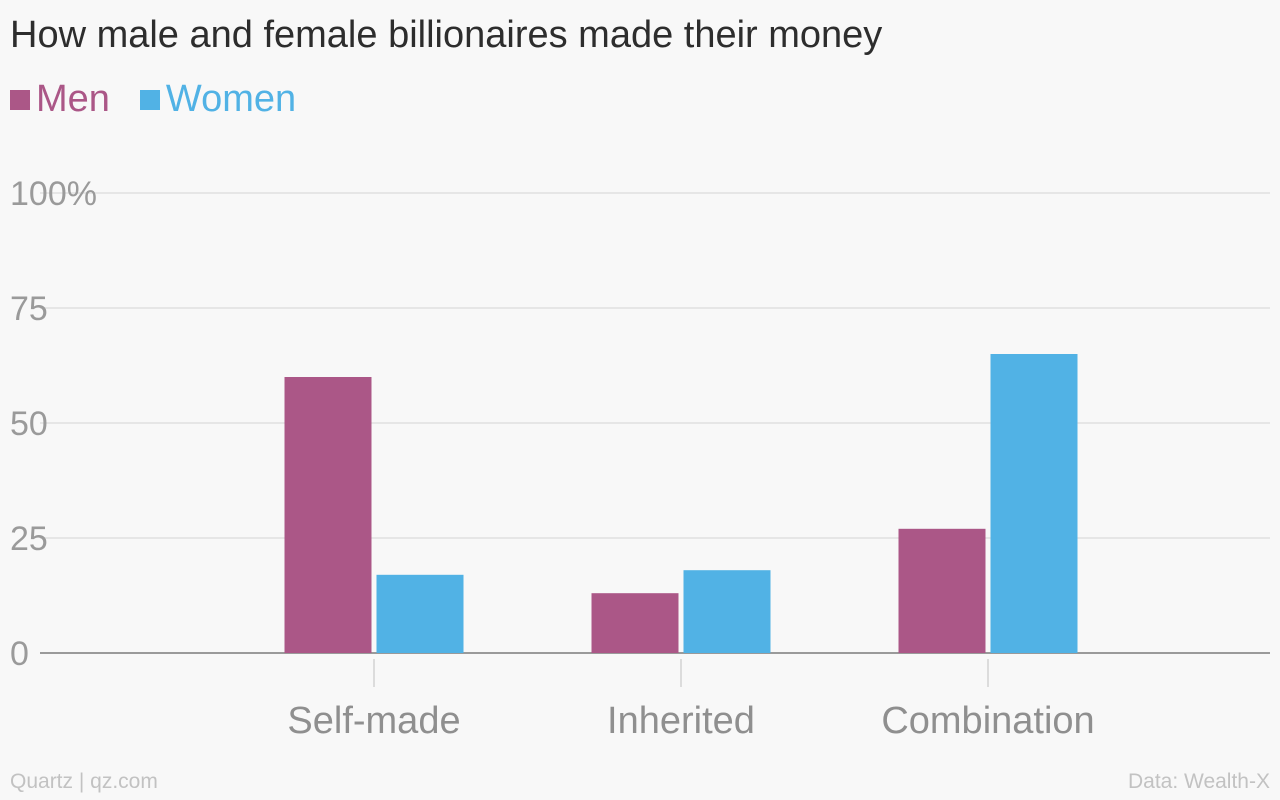 Image resolution: width=1280 pixels, height=800 pixels. What do you see at coordinates (987, 721) in the screenshot?
I see `x-category-label: Combination` at bounding box center [987, 721].